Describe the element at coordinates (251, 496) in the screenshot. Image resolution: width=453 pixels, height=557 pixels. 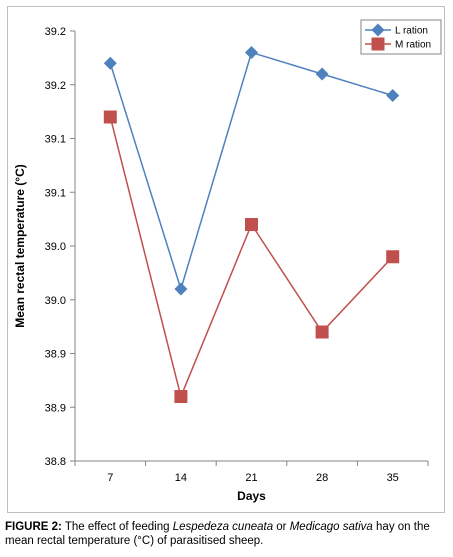
I see `x-axis-title: Days` at that location.